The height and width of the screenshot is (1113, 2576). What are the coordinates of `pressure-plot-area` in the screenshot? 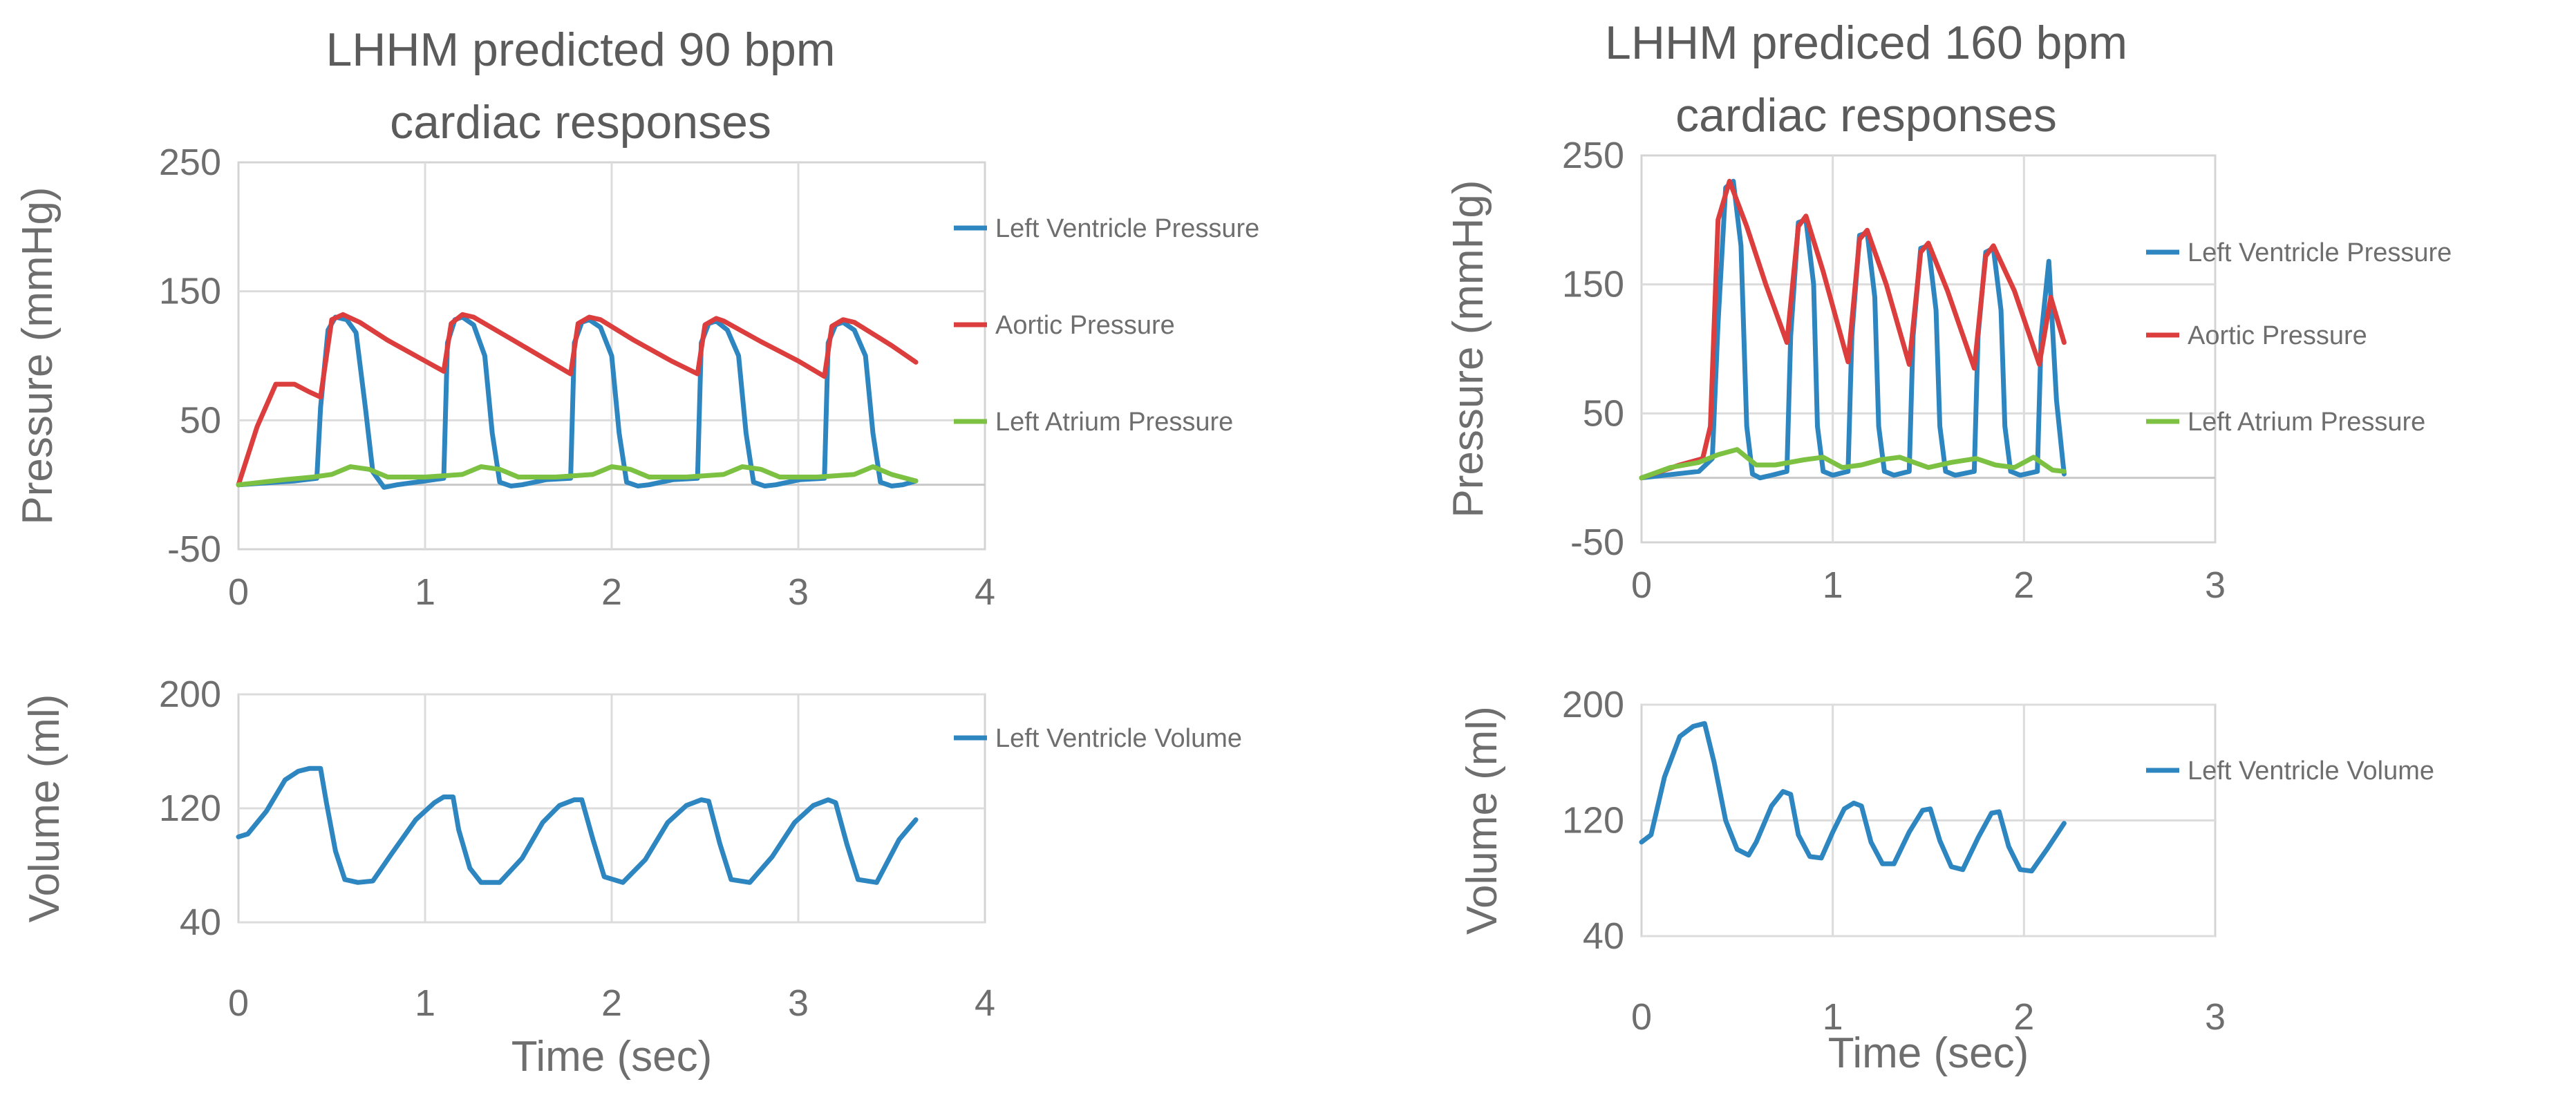 It's located at (1928, 349).